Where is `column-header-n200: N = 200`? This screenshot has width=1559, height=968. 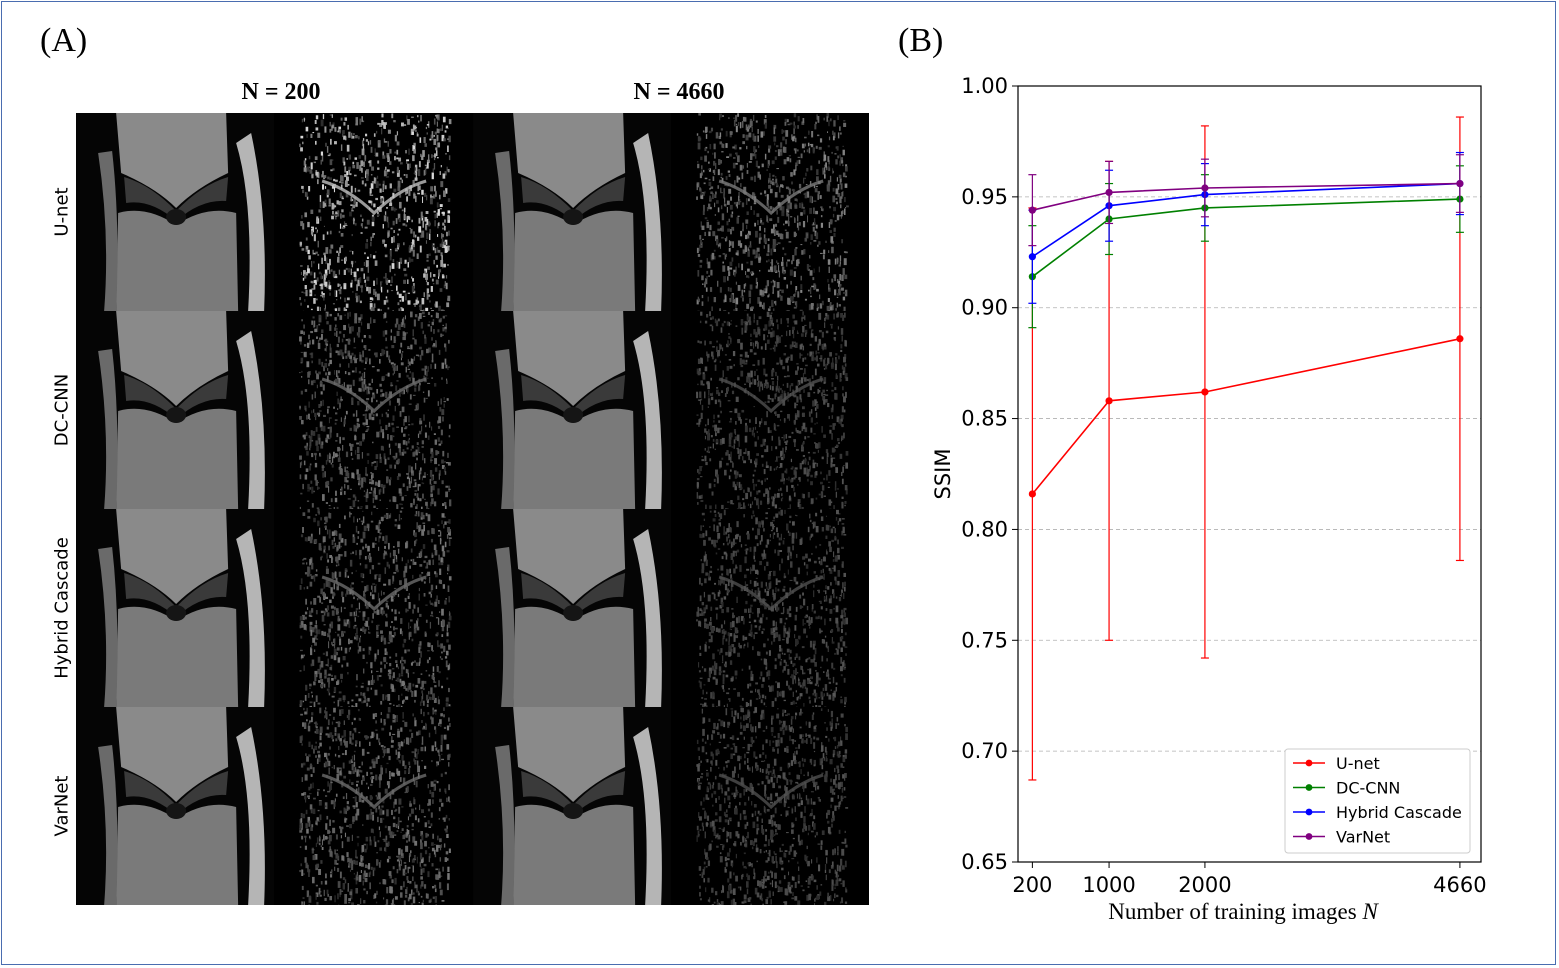 column-header-n200: N = 200 is located at coordinates (281, 92).